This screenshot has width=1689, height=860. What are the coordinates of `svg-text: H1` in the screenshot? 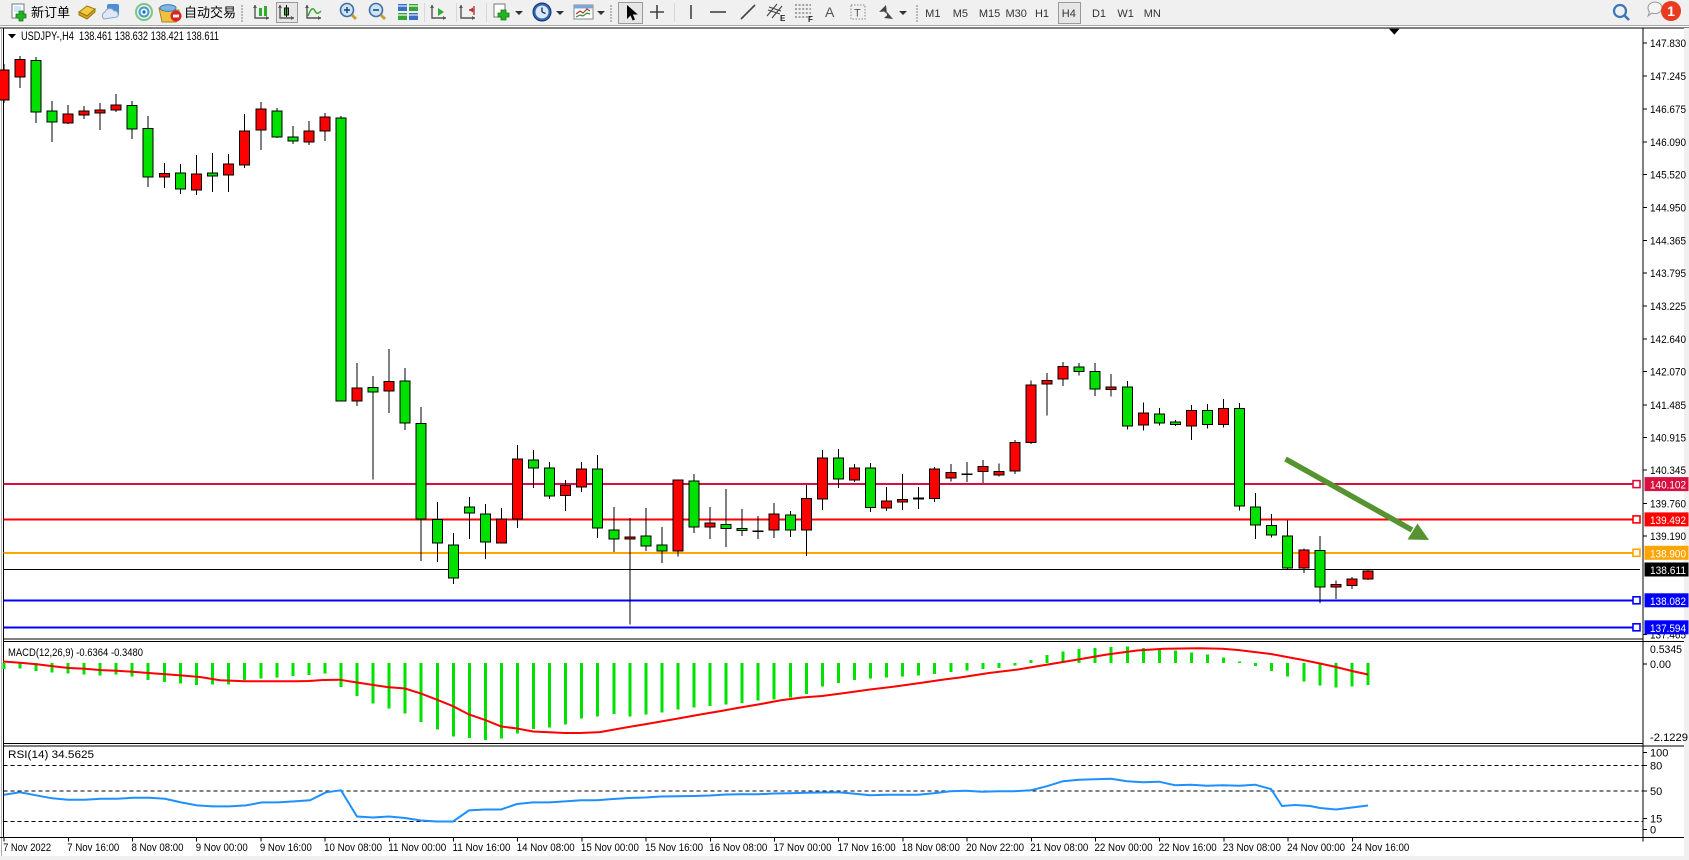 It's located at (1042, 14).